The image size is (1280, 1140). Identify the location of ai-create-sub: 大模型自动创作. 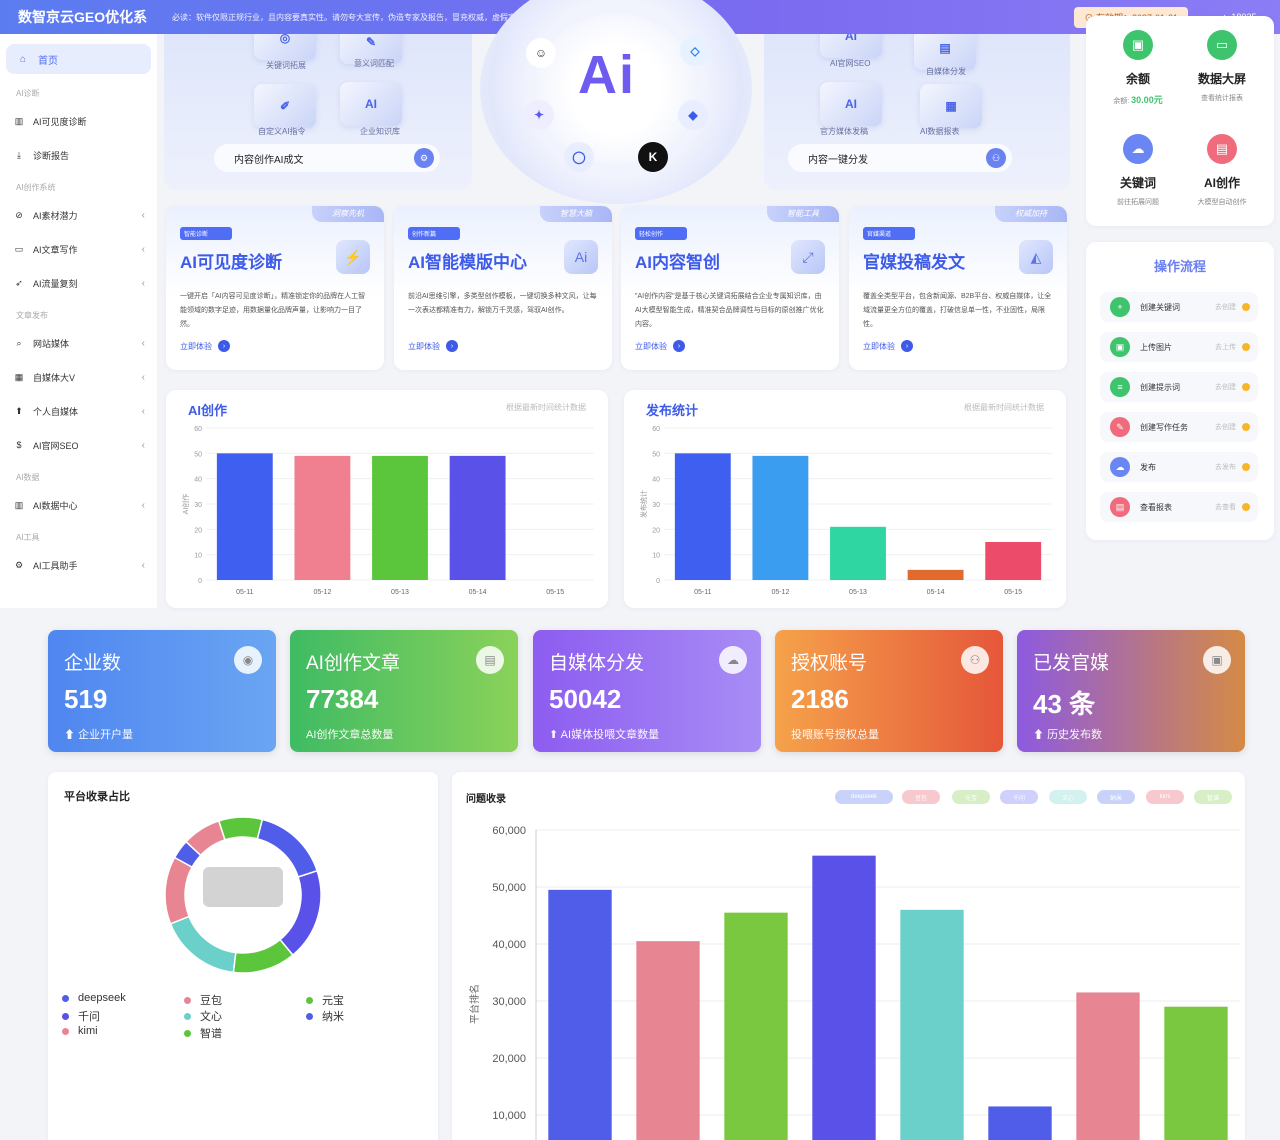
(1222, 202).